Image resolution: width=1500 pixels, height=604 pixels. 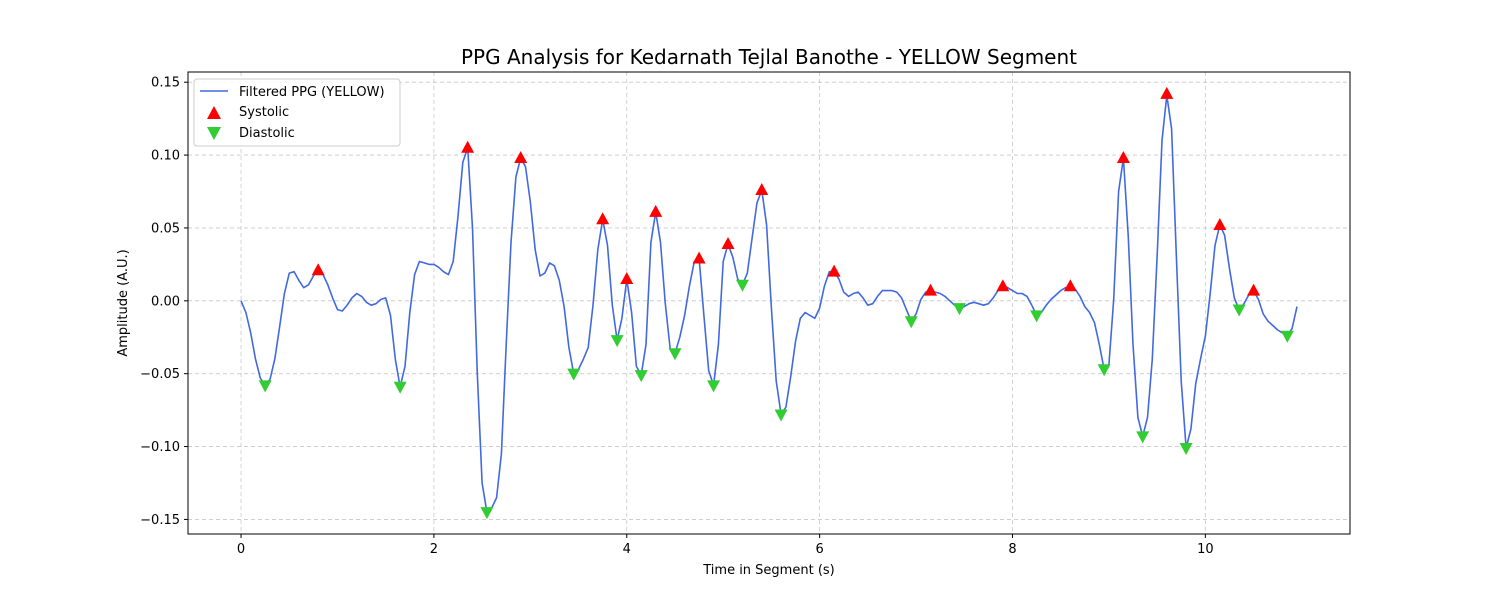 What do you see at coordinates (214, 112) in the screenshot?
I see `legend-systolic-marker` at bounding box center [214, 112].